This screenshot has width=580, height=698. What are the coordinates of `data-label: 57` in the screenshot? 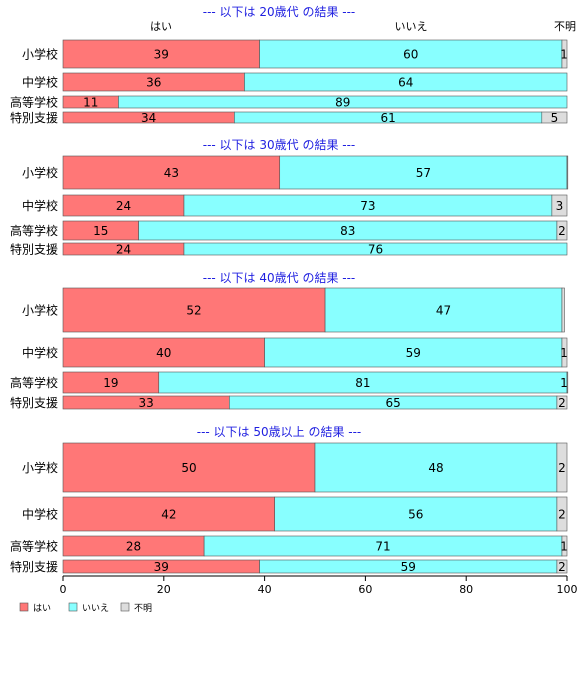 It's located at (423, 173).